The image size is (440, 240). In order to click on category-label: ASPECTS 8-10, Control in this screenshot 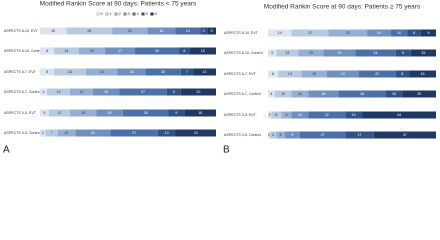, I will do `click(243, 53)`.